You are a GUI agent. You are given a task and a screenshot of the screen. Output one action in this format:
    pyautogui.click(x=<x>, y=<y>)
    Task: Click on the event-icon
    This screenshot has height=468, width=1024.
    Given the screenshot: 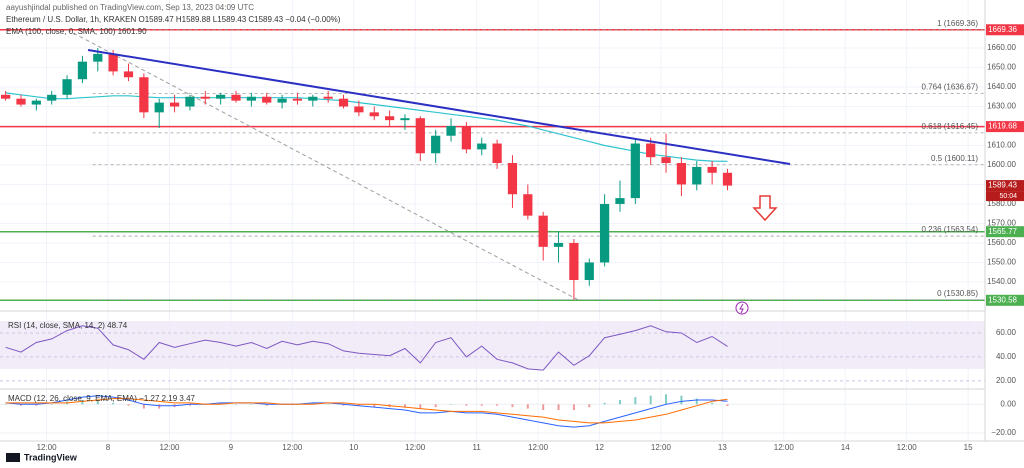 What is the action you would take?
    pyautogui.click(x=742, y=308)
    